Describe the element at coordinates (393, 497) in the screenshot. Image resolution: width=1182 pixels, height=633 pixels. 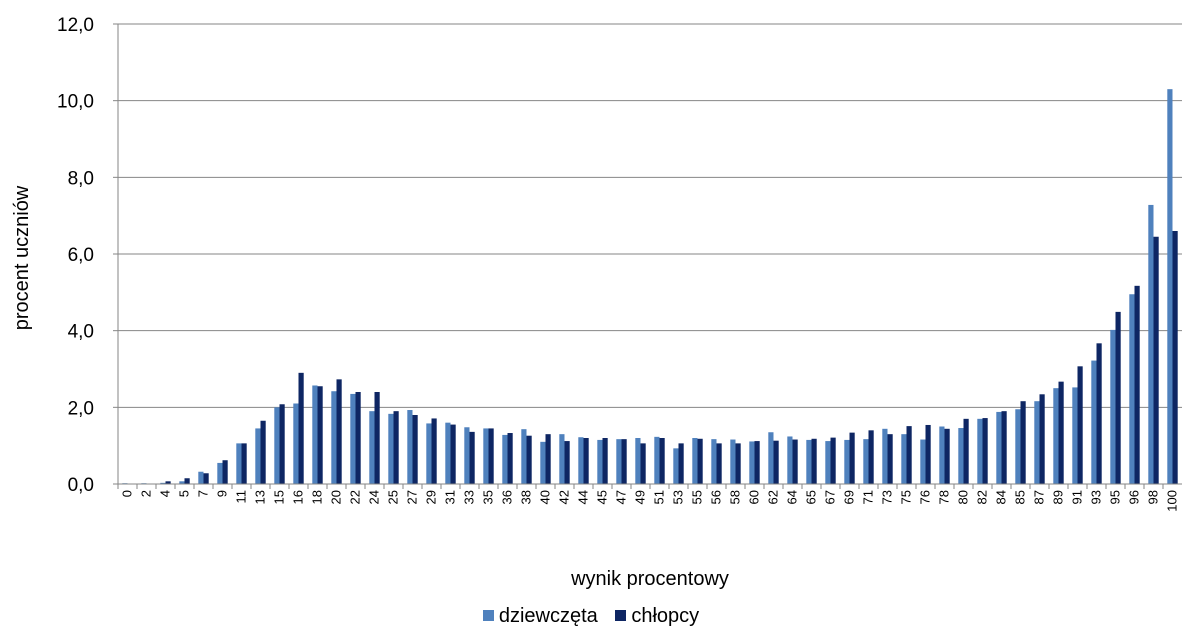
I see `x-tick-label: 25` at that location.